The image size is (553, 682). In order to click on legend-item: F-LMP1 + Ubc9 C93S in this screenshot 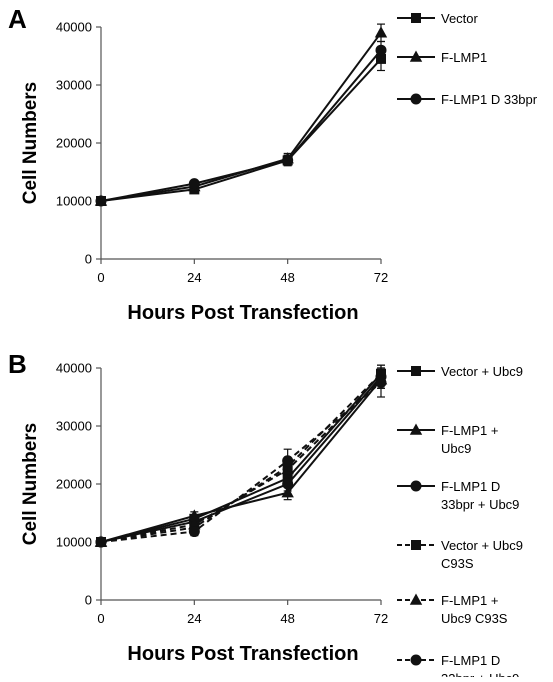, I will do `click(452, 609)`.